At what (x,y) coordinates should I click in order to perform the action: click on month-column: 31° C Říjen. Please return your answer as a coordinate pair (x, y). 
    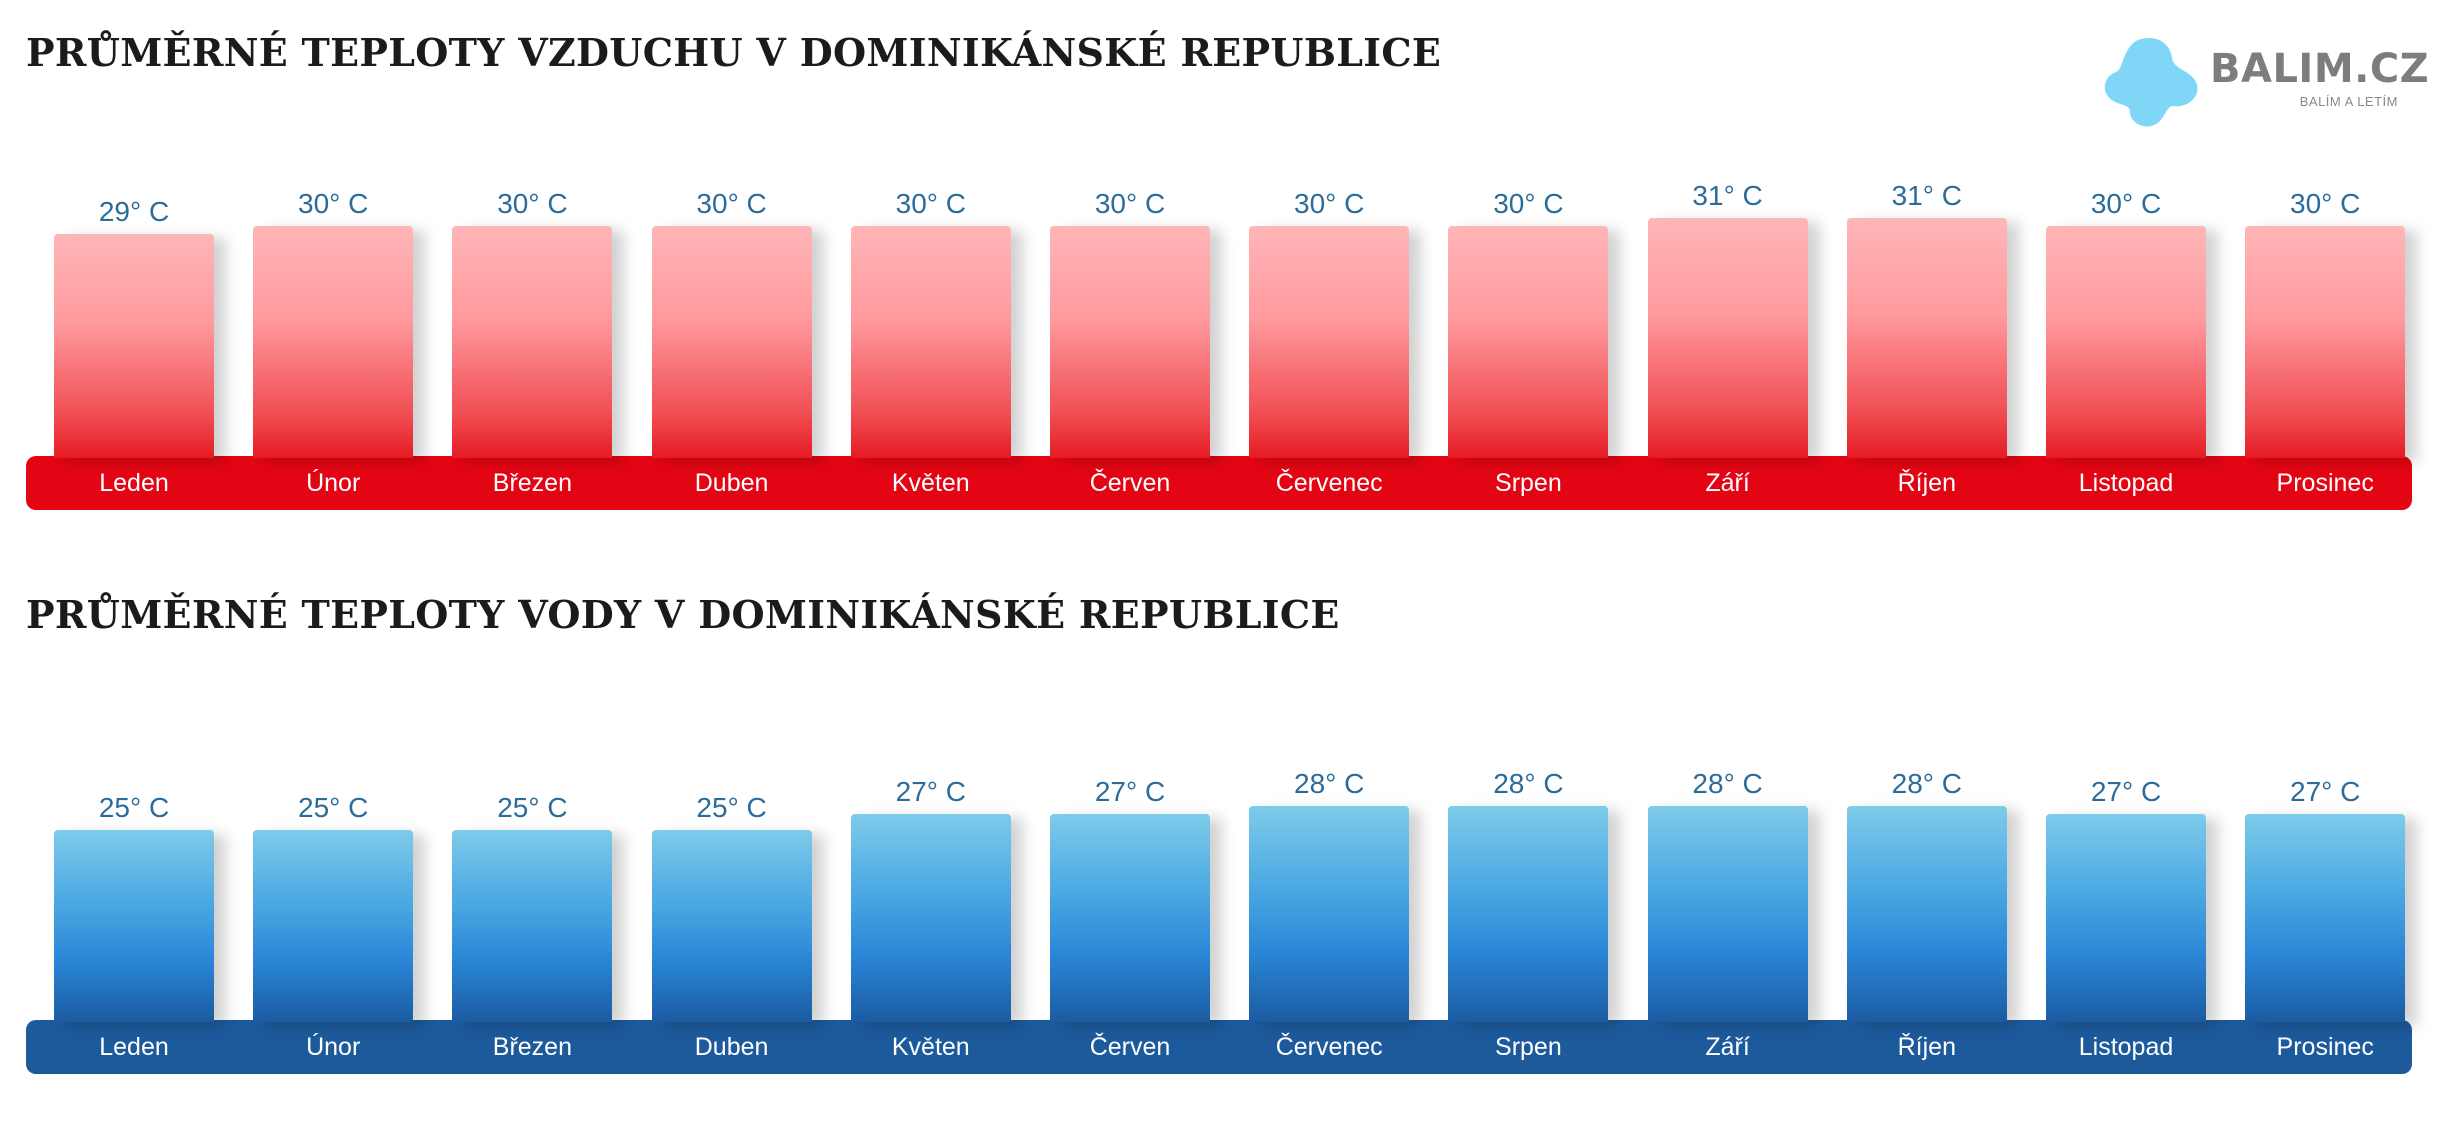
    Looking at the image, I should click on (1926, 340).